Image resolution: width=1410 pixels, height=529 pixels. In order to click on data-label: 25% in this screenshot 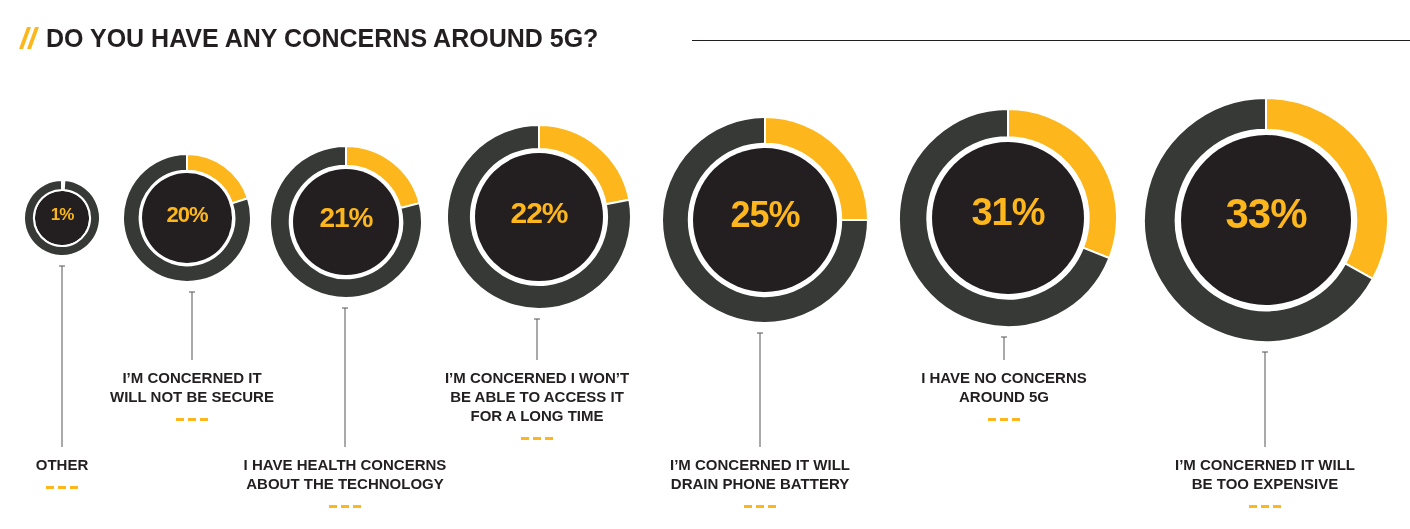, I will do `click(765, 215)`.